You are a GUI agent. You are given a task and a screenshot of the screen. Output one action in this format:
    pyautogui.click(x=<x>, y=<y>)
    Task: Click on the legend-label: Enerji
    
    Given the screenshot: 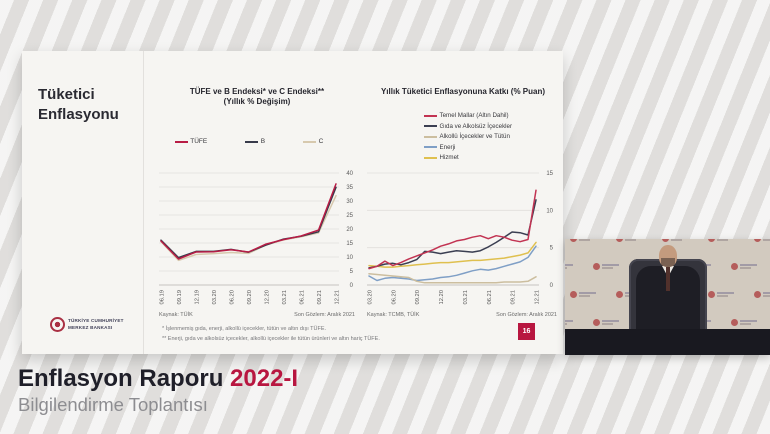 What is the action you would take?
    pyautogui.click(x=447, y=147)
    